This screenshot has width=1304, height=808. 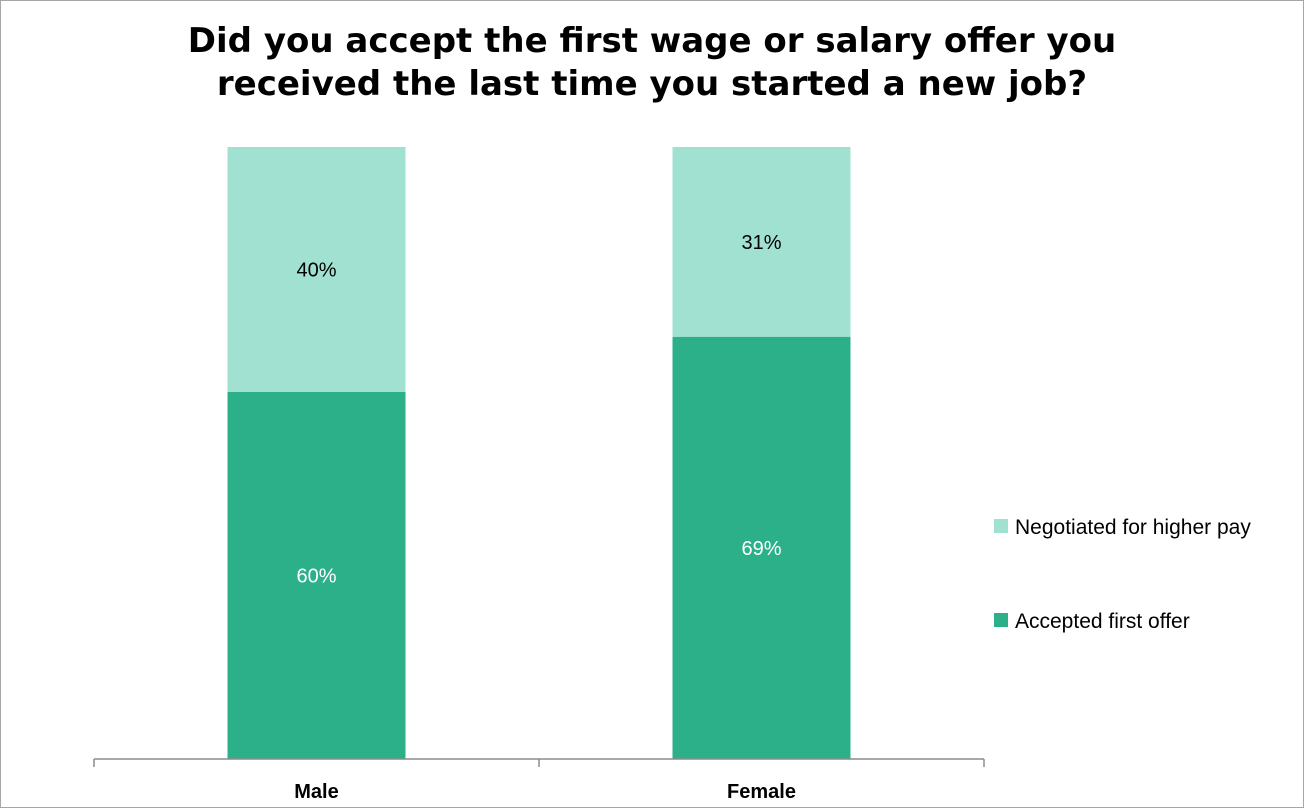 I want to click on data-label-female-negotiated-for-higher-pay: 31%, so click(x=761, y=243).